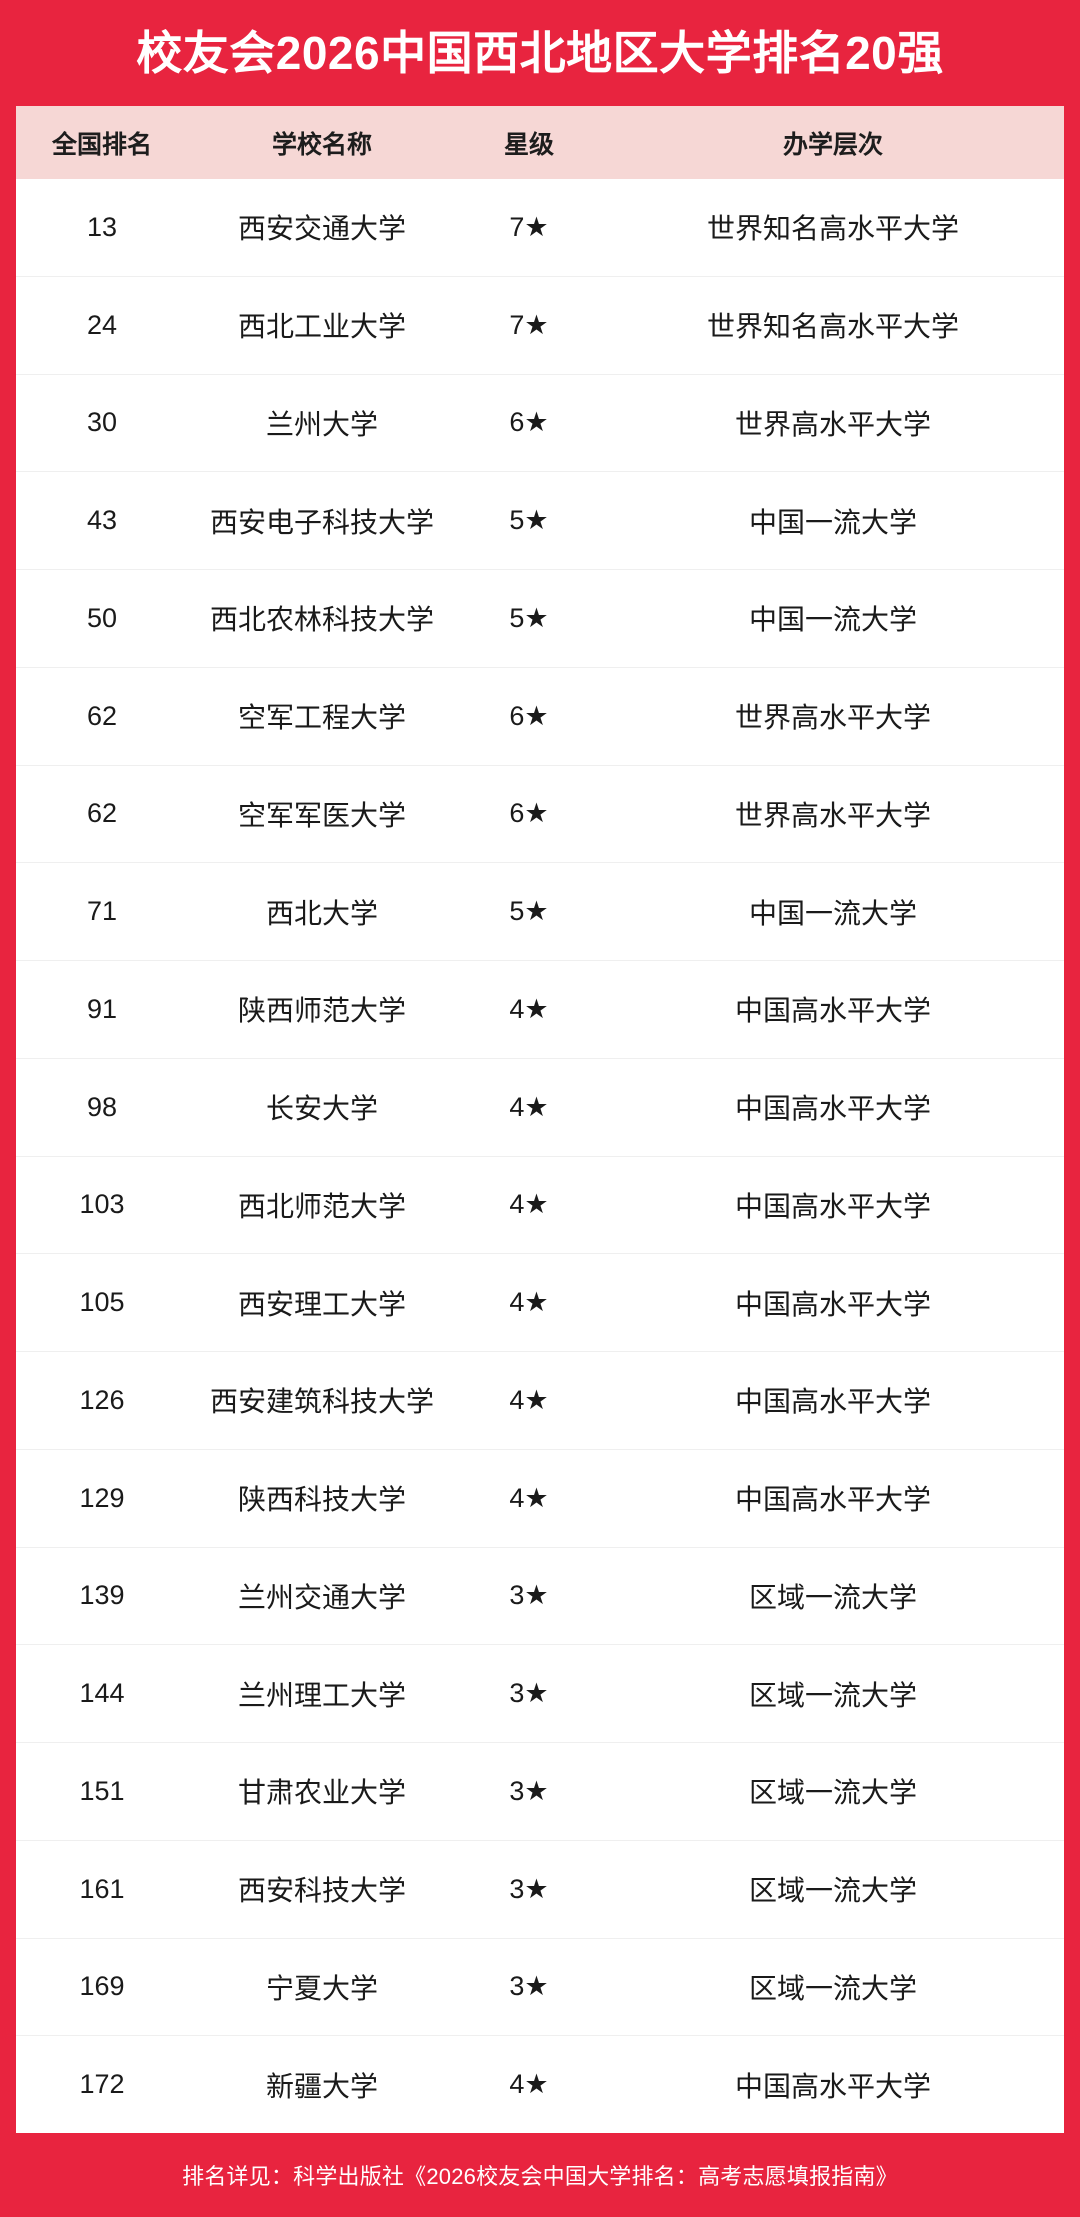 The image size is (1080, 2217). I want to click on table-row: 172 新疆大学 4★ 中国高水平大学, so click(540, 2084).